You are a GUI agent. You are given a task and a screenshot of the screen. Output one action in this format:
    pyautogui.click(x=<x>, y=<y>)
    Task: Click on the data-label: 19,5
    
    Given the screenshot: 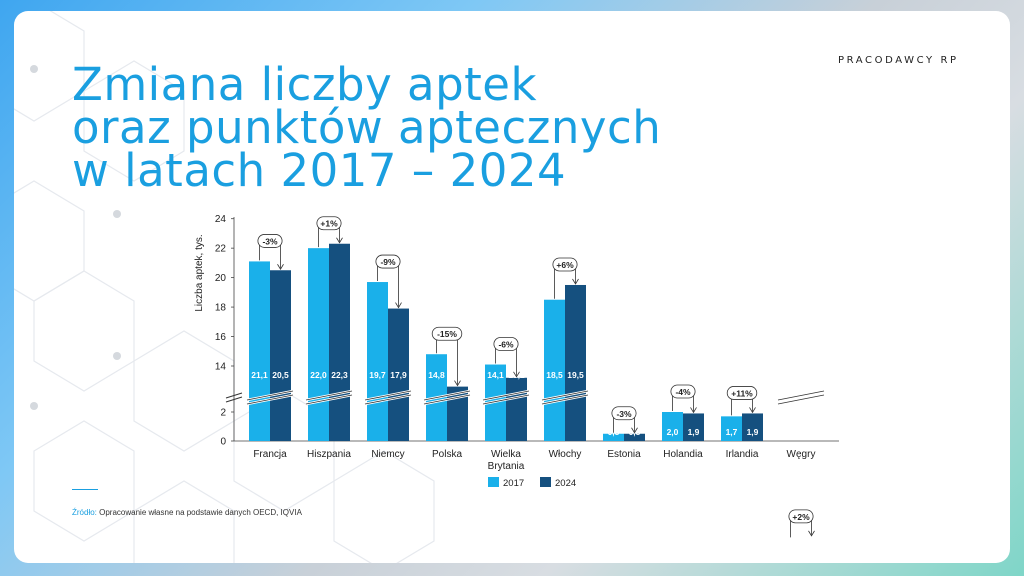 What is the action you would take?
    pyautogui.click(x=575, y=375)
    